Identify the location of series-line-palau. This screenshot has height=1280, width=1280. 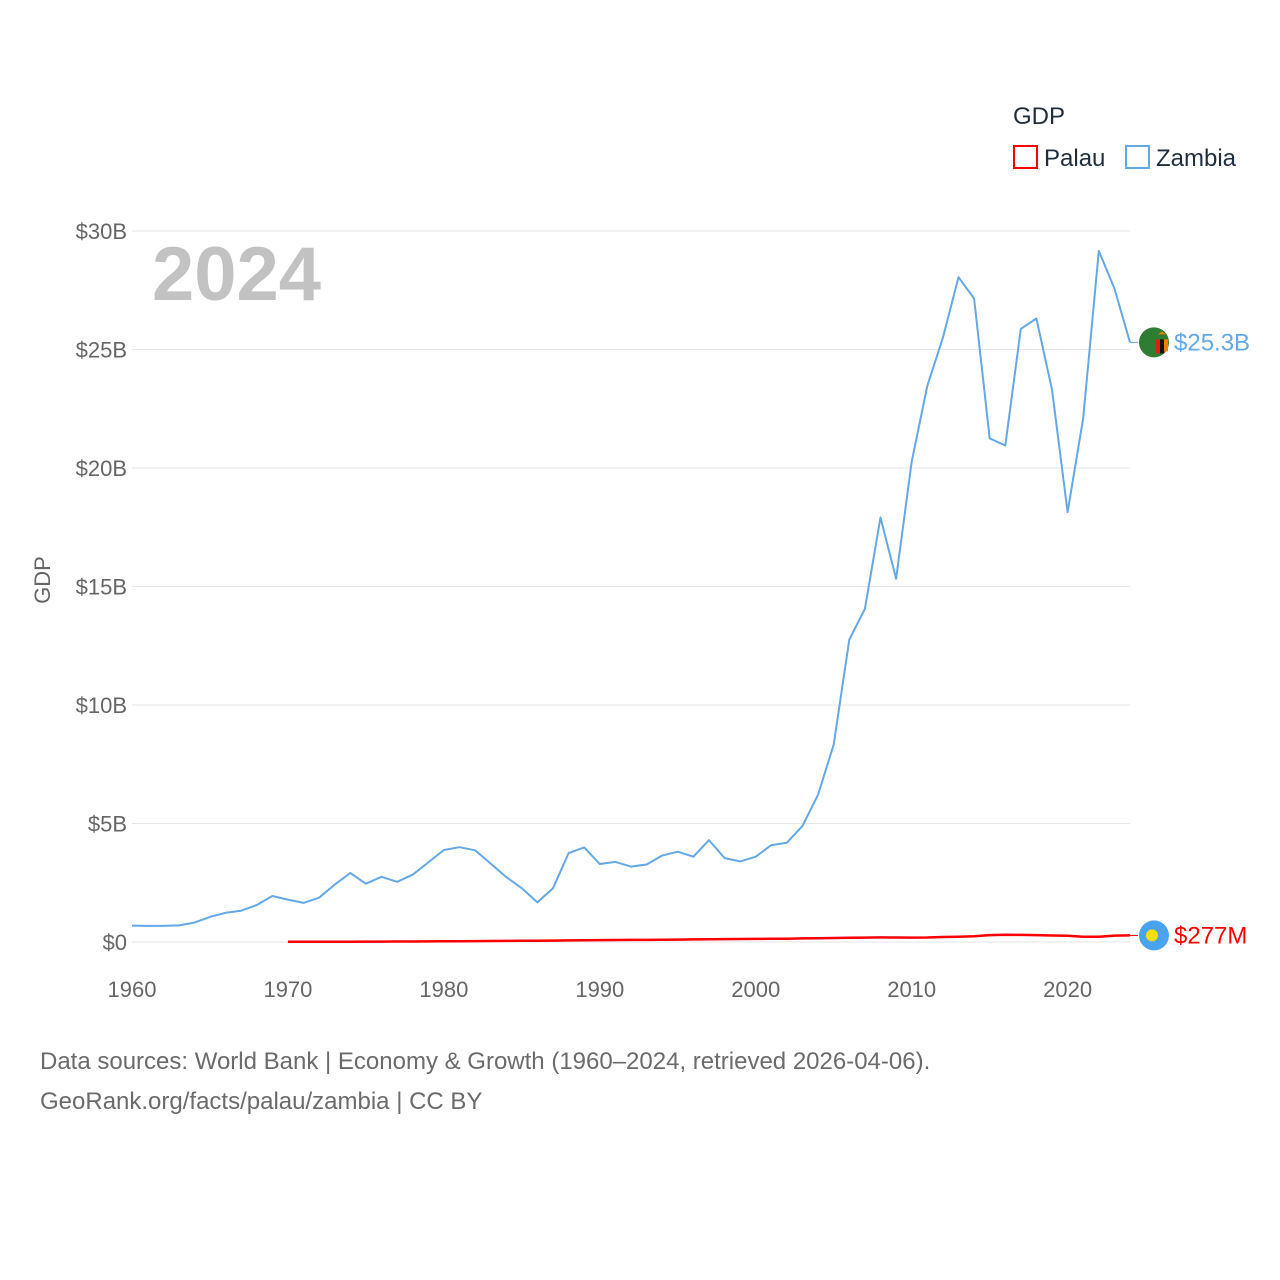
(709, 938).